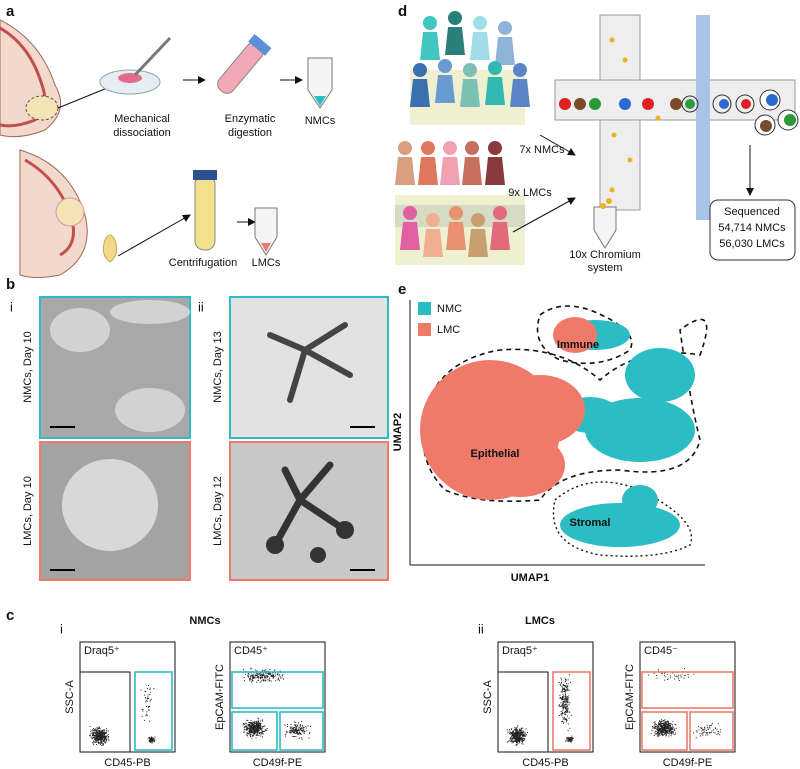  I want to click on axis-label: CD45-PB, so click(545, 763).